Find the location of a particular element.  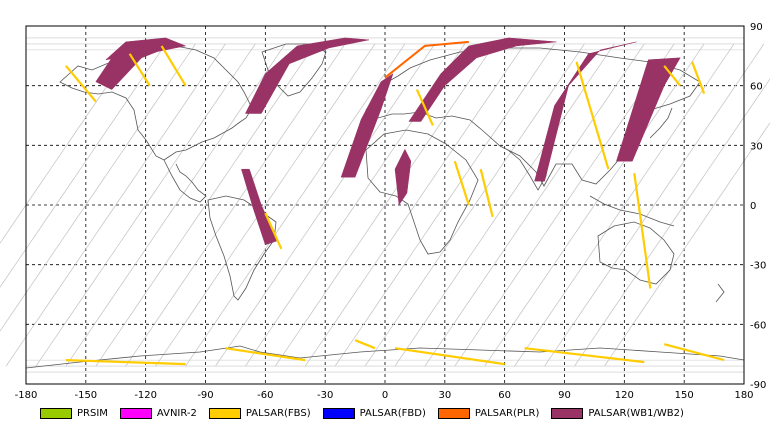

lon-tick-label: 0 is located at coordinates (385, 395).